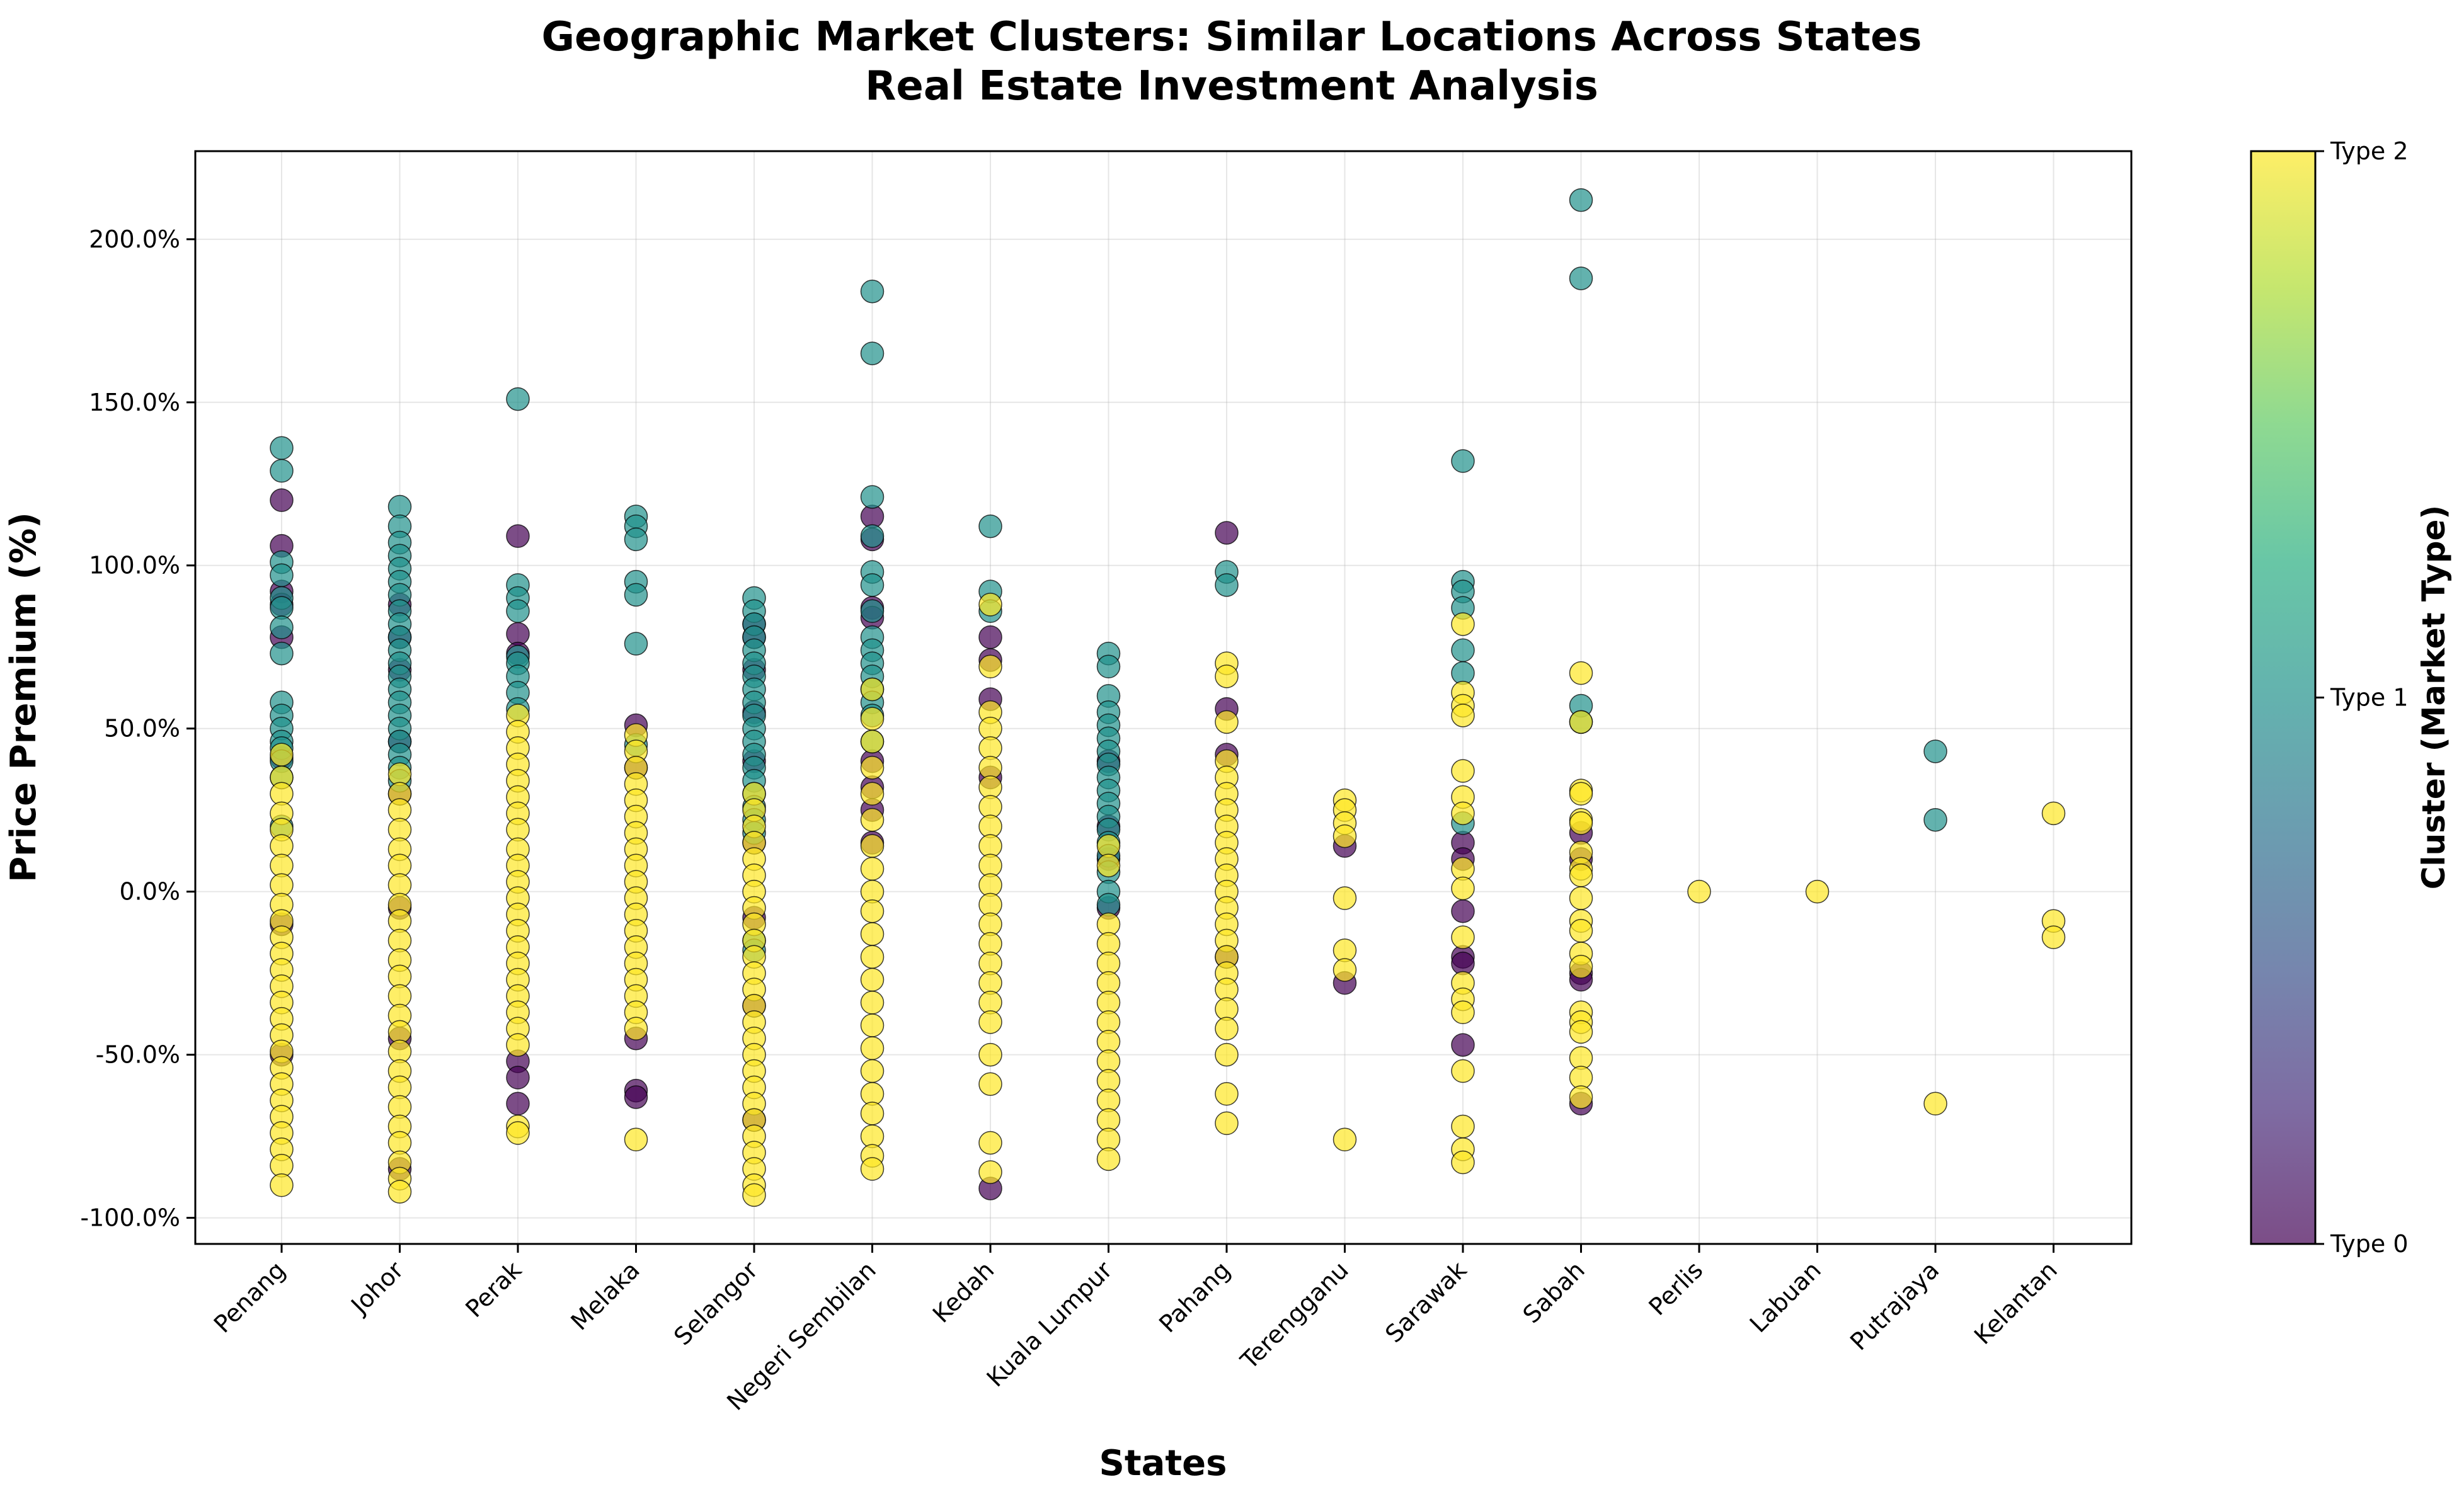 The width and height of the screenshot is (2464, 1499). Describe the element at coordinates (1231, 86) in the screenshot. I see `chart-title-line-2: Real Estate Investment Analysis` at that location.